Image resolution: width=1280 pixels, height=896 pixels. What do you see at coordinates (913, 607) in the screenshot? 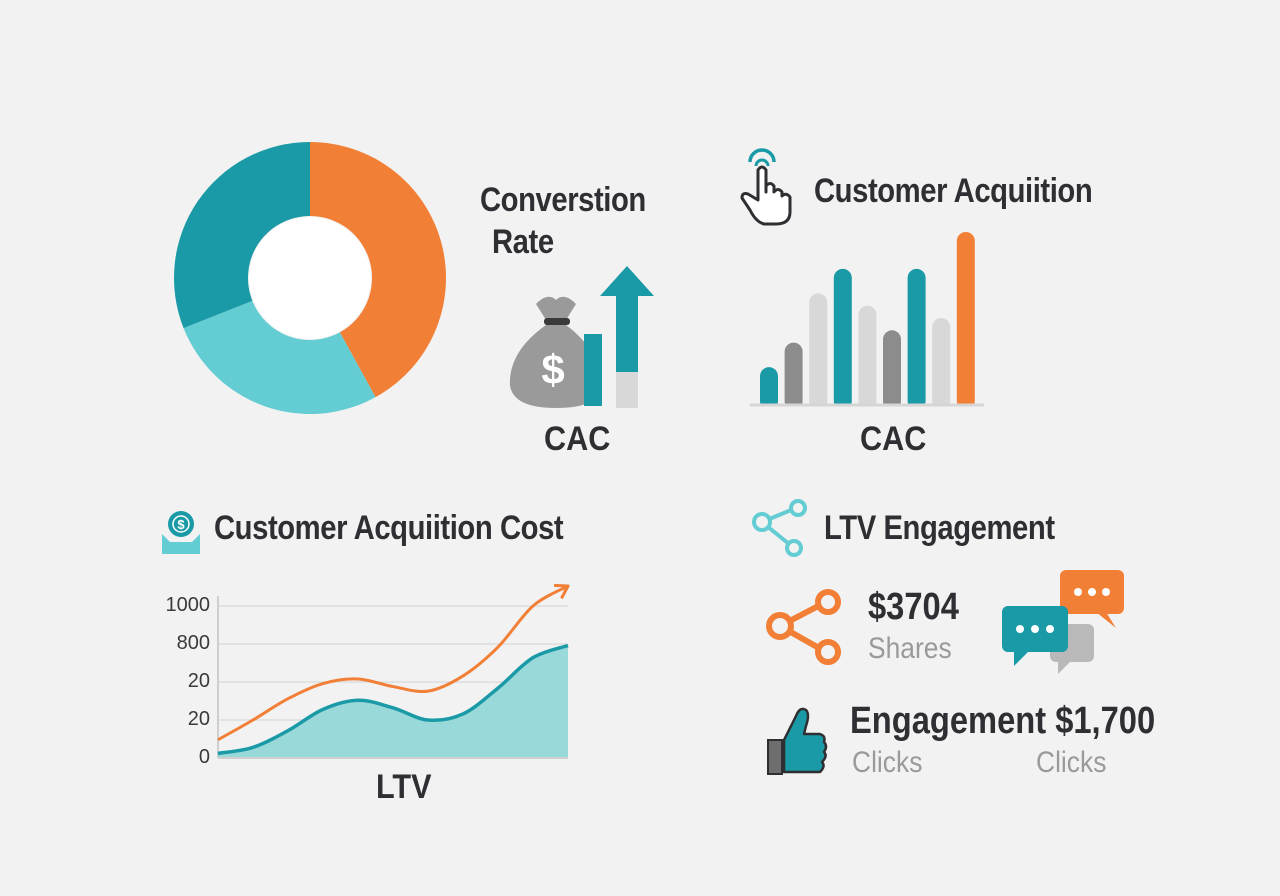
I see `shares-value: $3704` at bounding box center [913, 607].